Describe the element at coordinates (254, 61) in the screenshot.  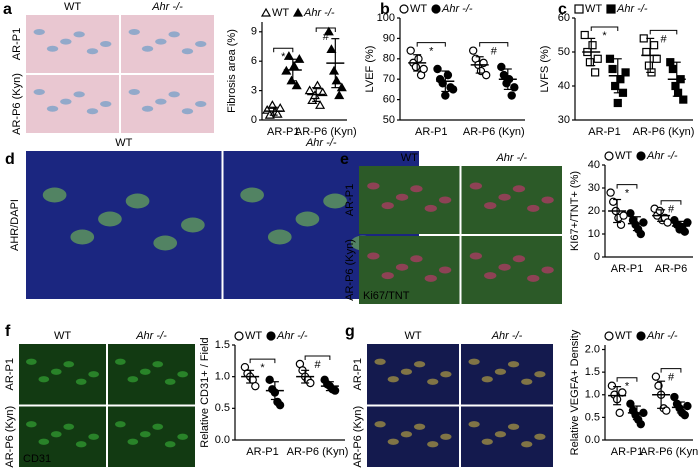
I see `y-tick-label: 6` at that location.